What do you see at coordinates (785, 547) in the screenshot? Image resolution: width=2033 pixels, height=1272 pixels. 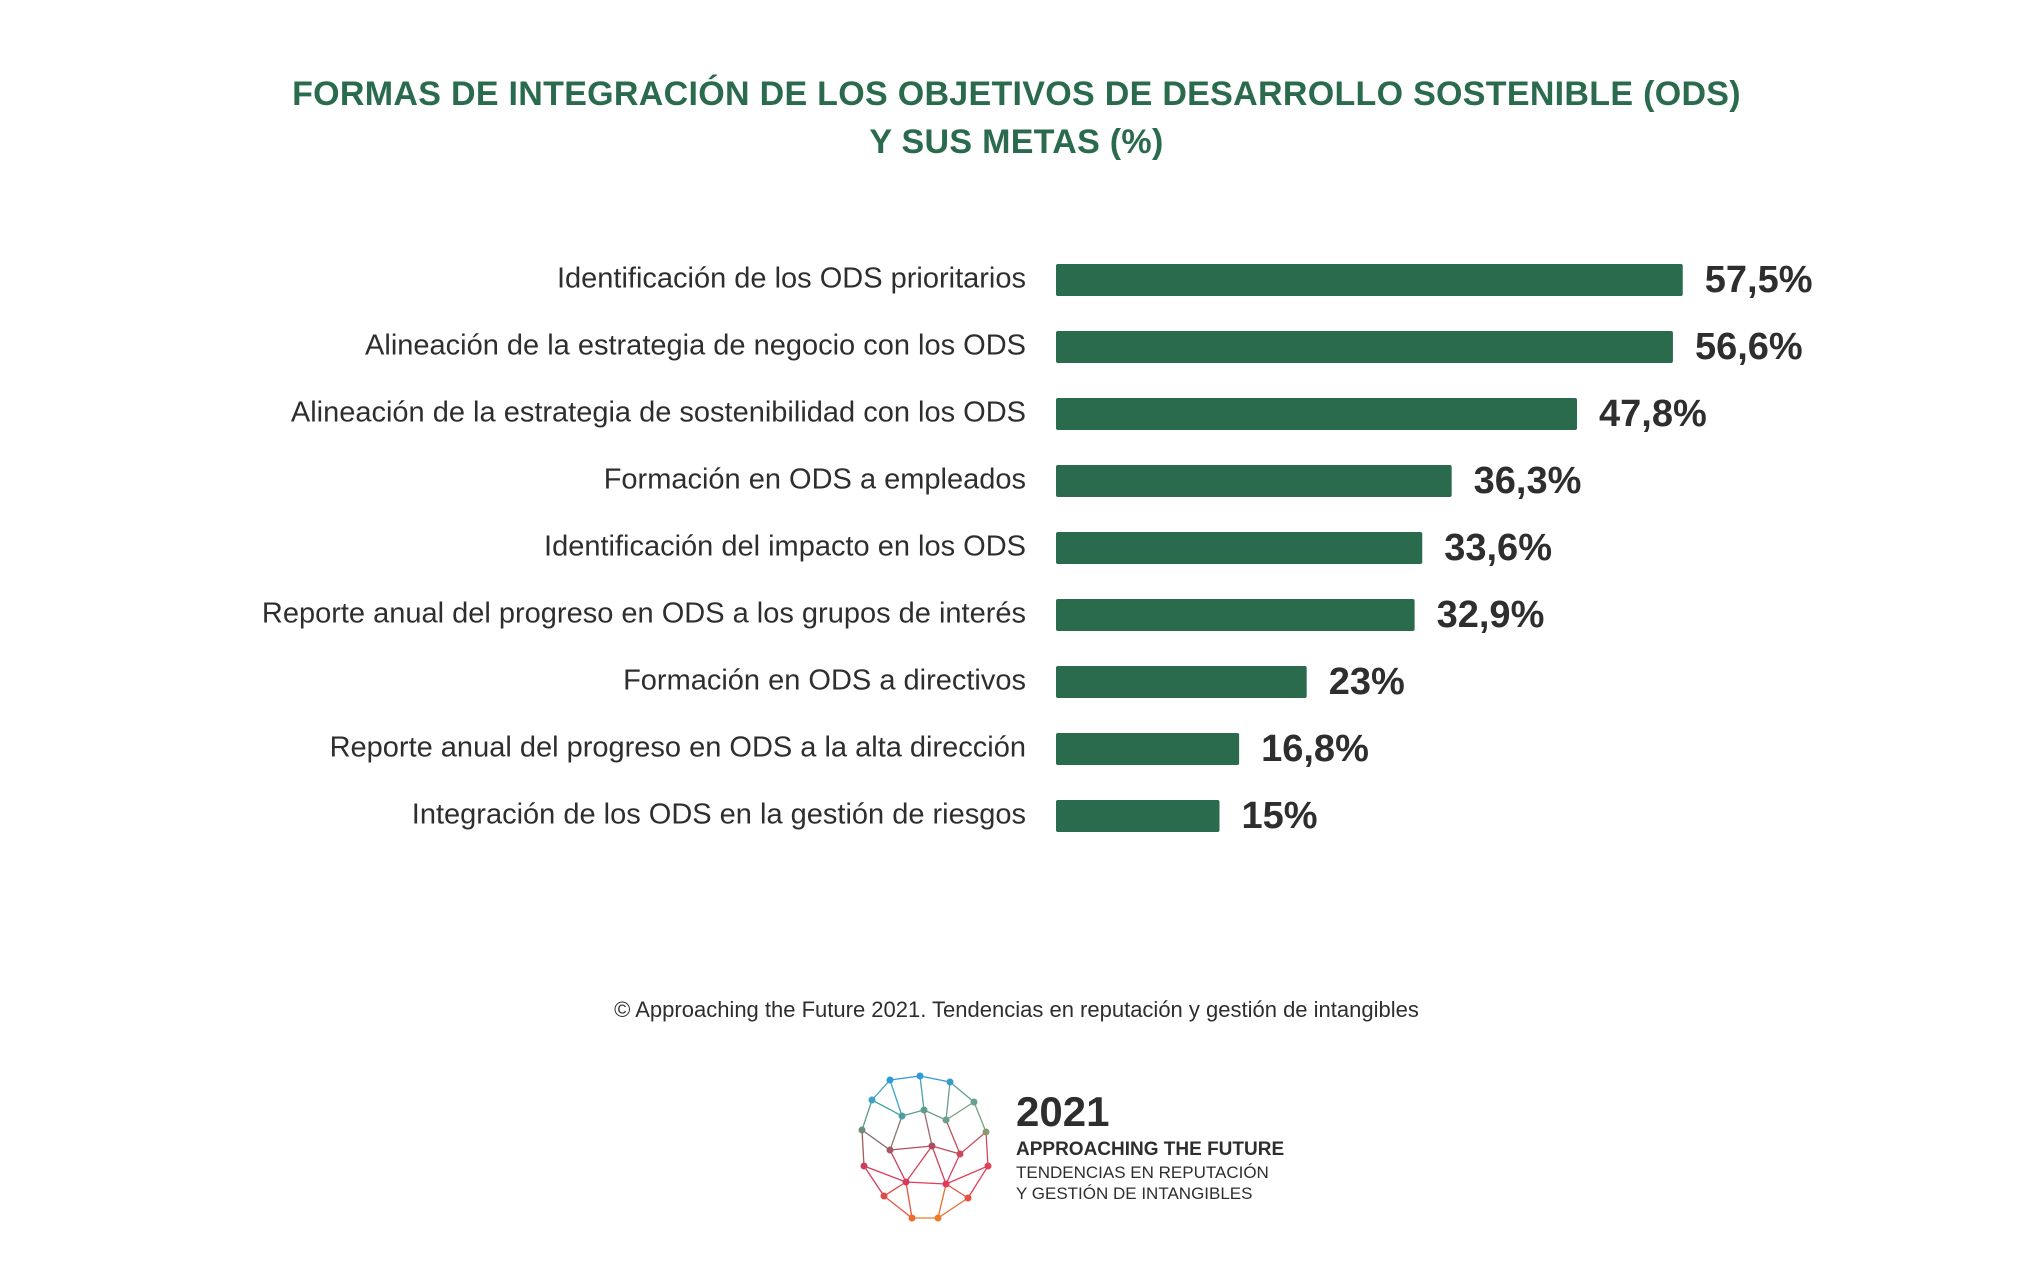 I see `category-label: Identificación del impacto en los ODS` at bounding box center [785, 547].